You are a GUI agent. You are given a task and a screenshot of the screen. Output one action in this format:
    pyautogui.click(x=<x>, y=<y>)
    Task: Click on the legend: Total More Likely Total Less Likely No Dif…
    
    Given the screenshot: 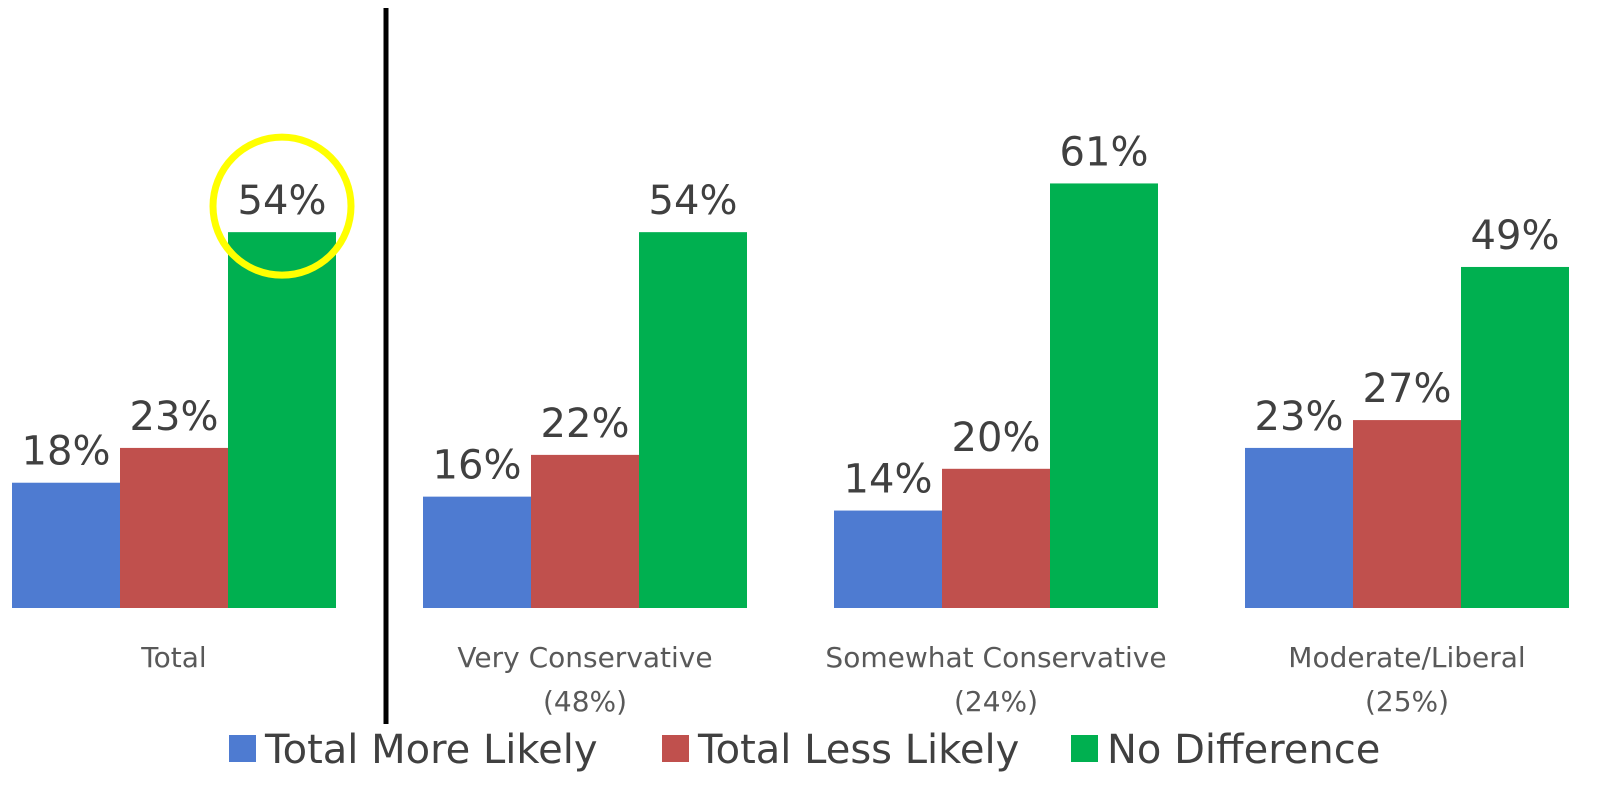 What is the action you would take?
    pyautogui.click(x=804, y=750)
    